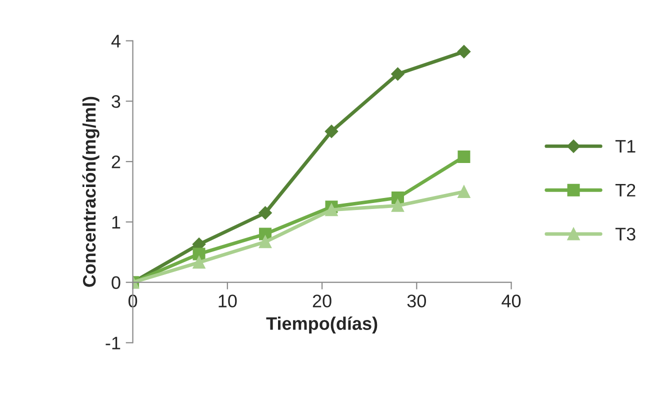 The height and width of the screenshot is (408, 664). What do you see at coordinates (116, 101) in the screenshot?
I see `y-tick-label: 3` at bounding box center [116, 101].